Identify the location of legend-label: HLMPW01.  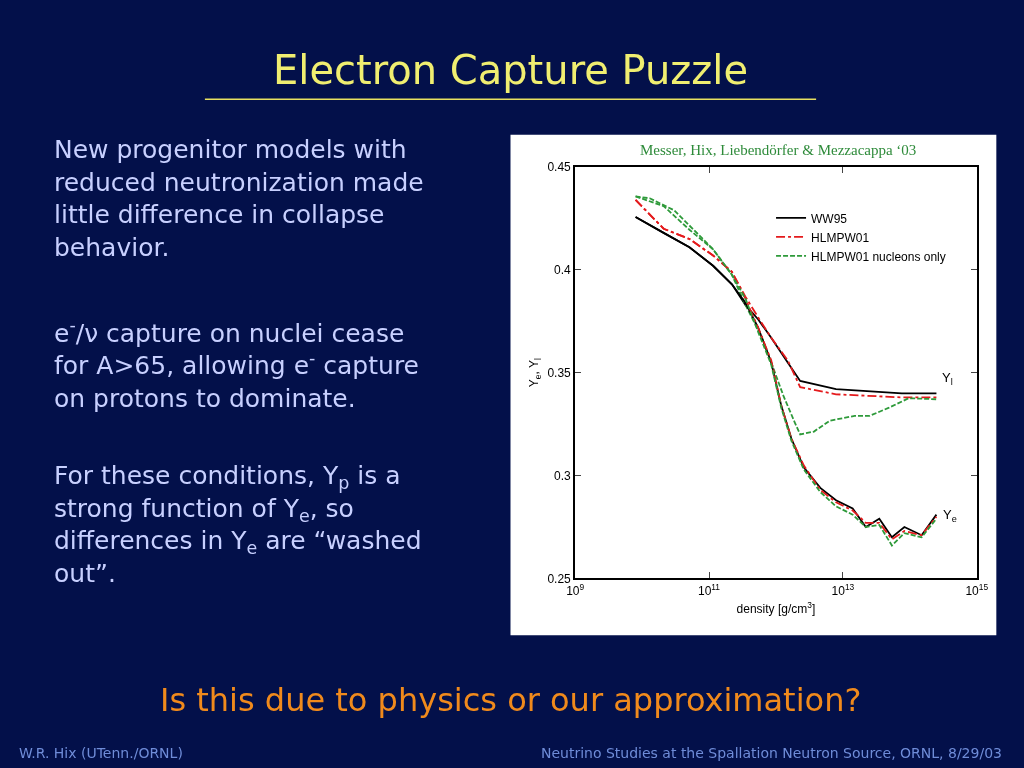
(840, 237).